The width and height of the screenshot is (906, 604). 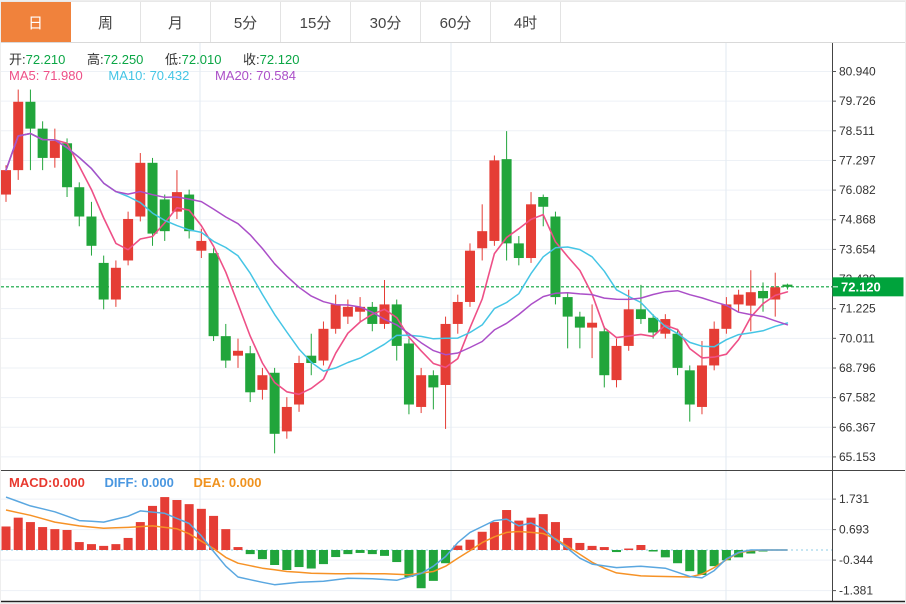 I want to click on high-value: 72.250, so click(x=123, y=59).